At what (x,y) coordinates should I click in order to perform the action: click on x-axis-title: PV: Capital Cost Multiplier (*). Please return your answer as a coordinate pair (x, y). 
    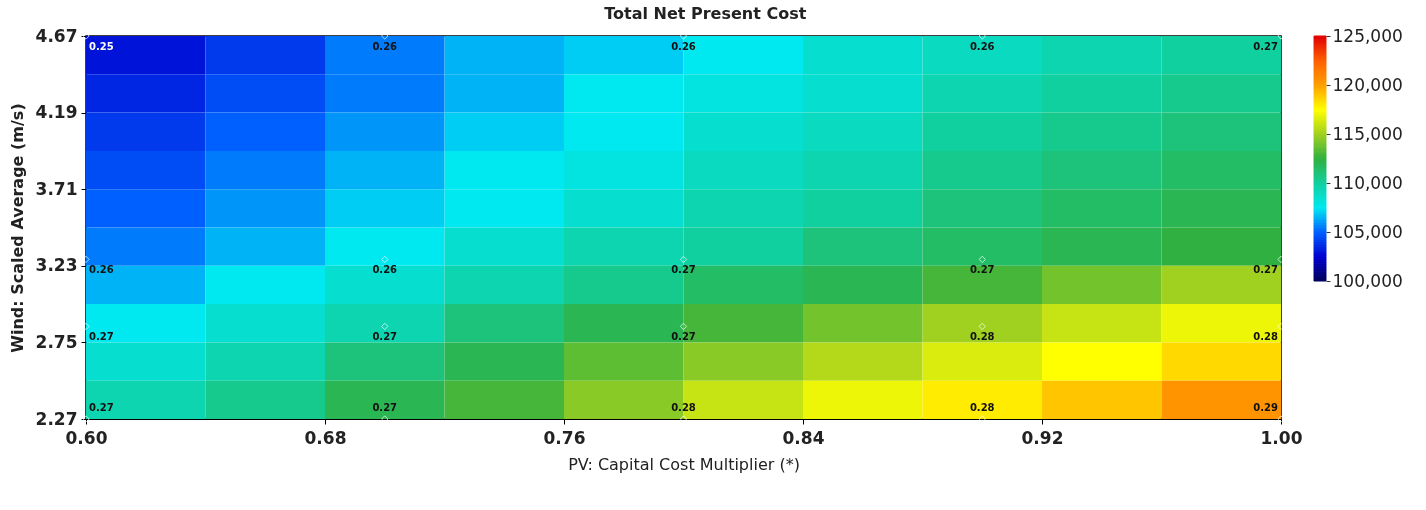
    Looking at the image, I should click on (684, 464).